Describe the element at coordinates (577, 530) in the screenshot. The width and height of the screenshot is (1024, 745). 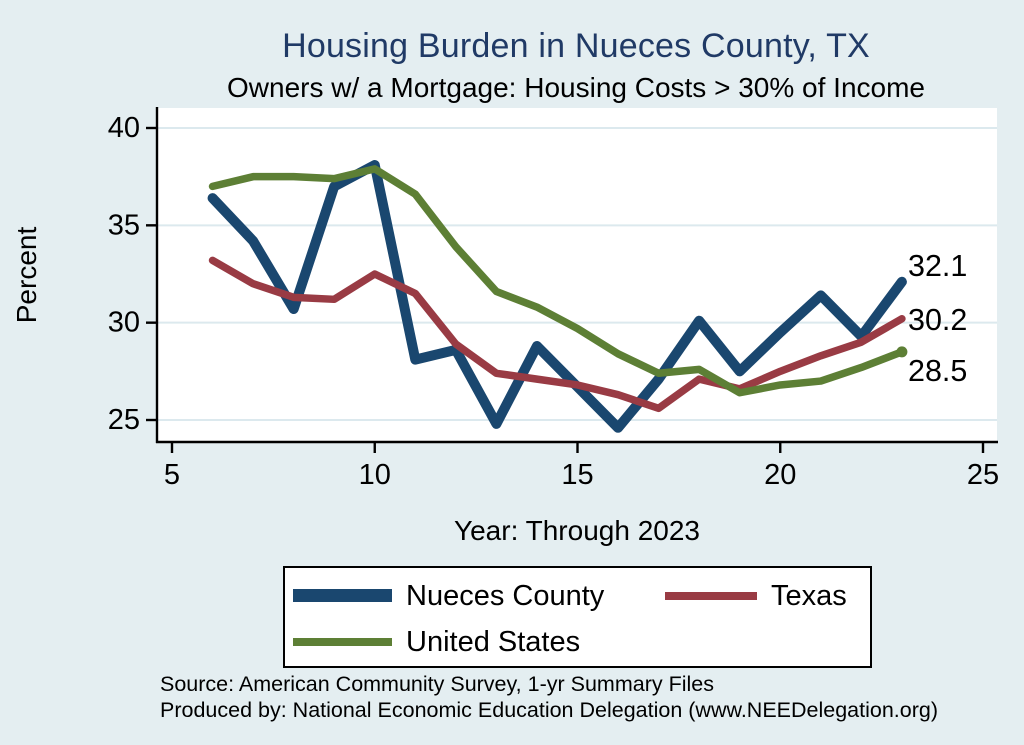
I see `x-axis-title: Year: Through 2023` at that location.